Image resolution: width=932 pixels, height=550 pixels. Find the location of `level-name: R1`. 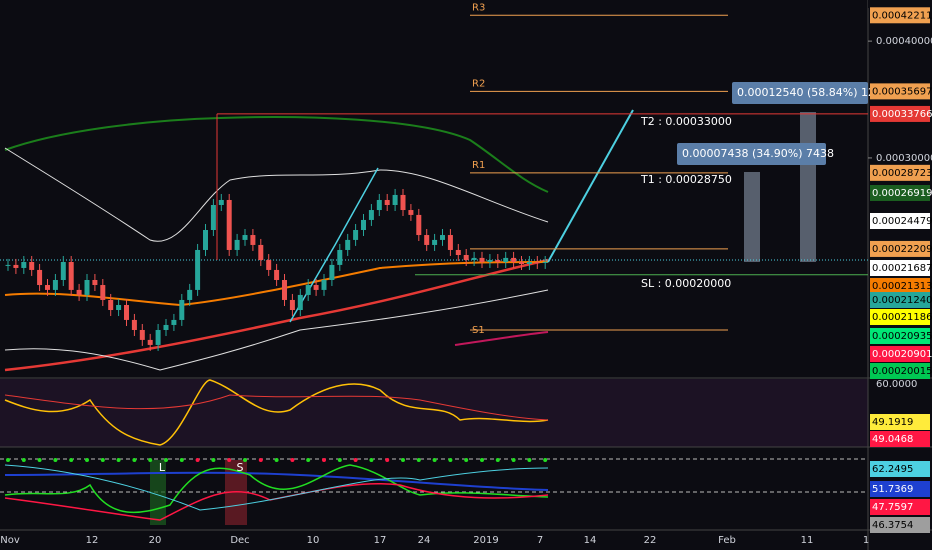

level-name: R1 is located at coordinates (478, 165).